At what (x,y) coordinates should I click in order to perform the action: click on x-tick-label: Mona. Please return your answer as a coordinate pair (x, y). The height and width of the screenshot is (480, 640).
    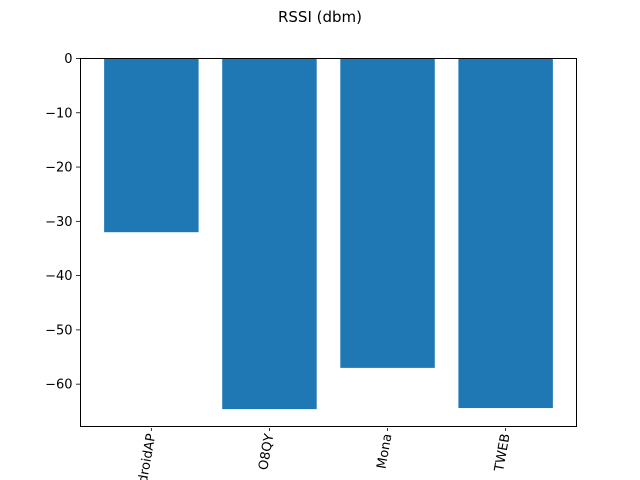
    Looking at the image, I should click on (385, 451).